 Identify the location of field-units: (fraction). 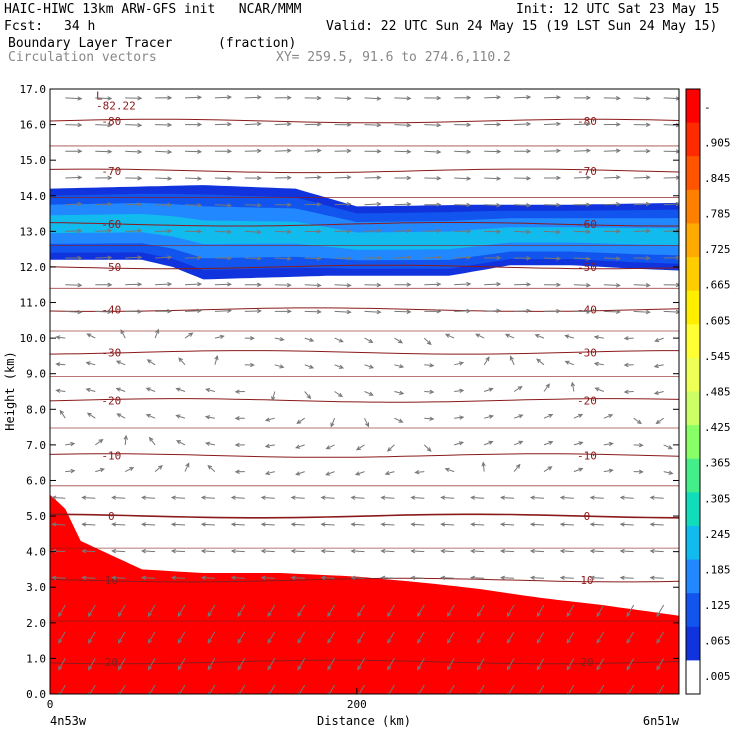
(257, 43).